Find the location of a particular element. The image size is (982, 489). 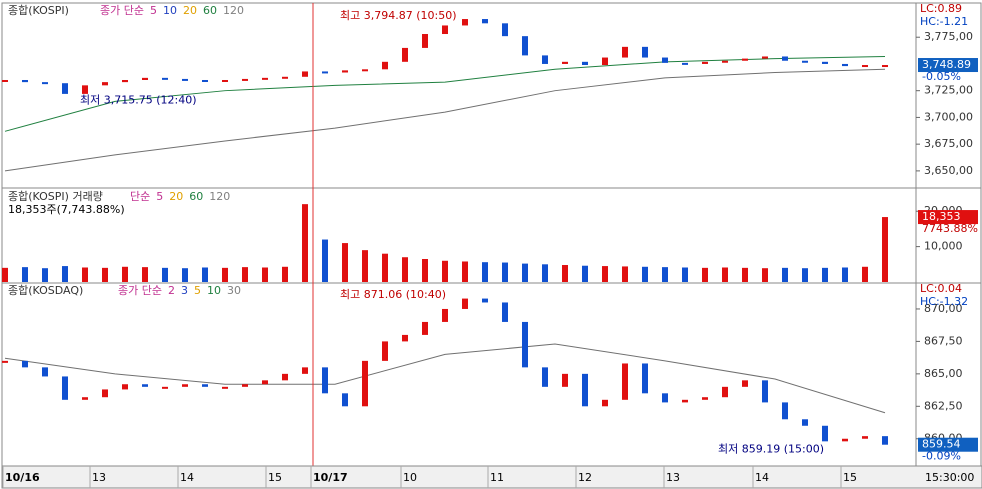

x-tick-label: 12 is located at coordinates (585, 477).